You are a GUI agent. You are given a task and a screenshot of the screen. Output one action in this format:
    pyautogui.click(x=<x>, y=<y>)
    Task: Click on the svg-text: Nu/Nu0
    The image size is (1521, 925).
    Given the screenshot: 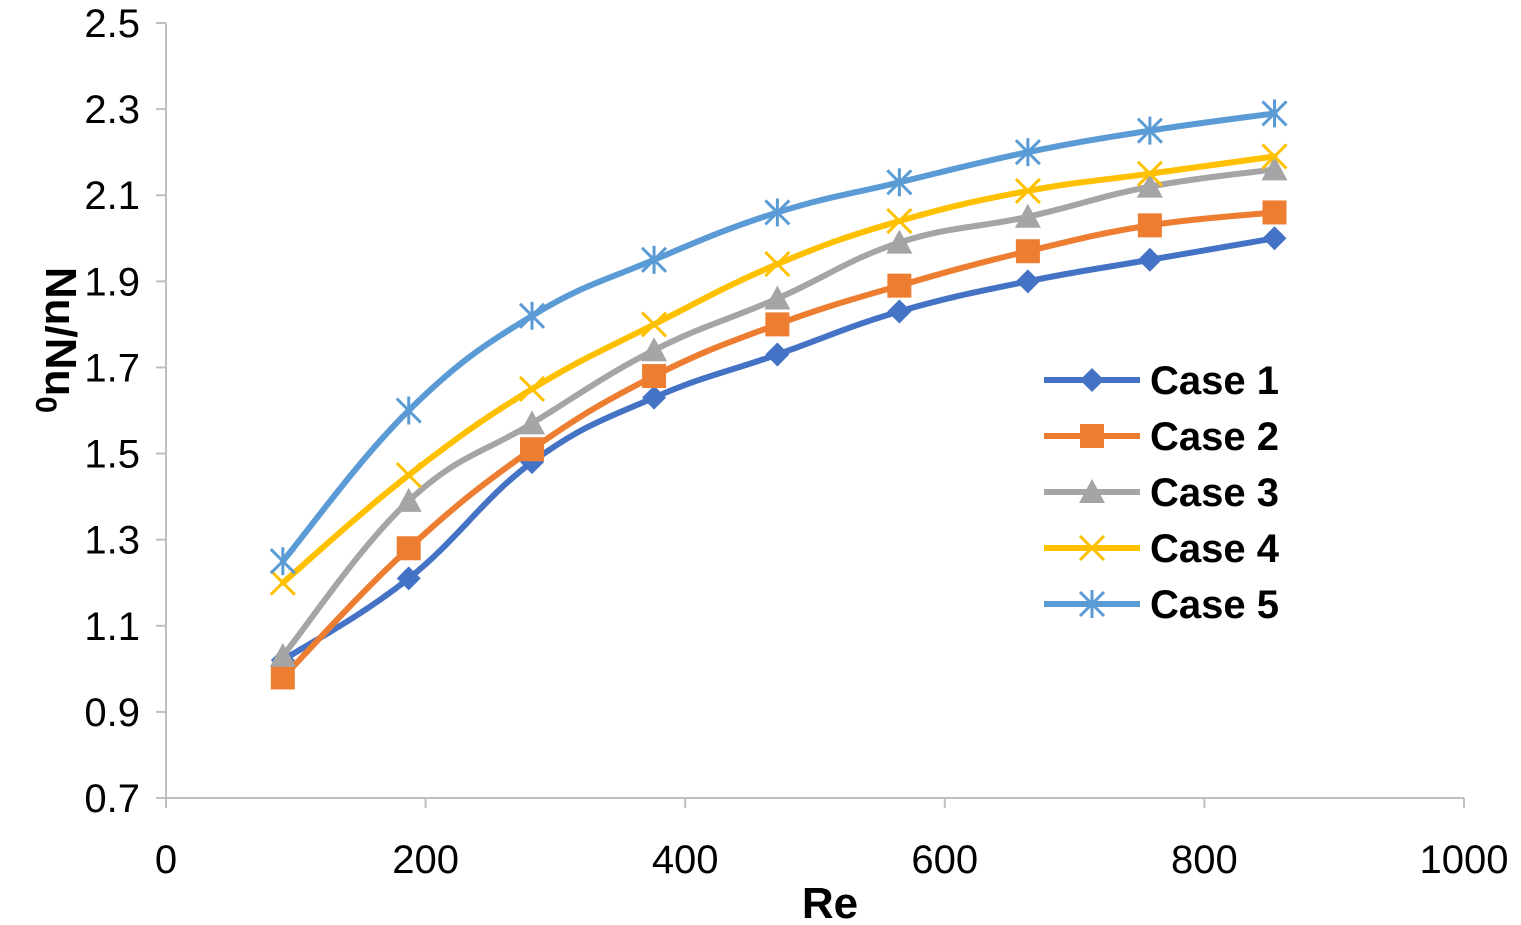 What is the action you would take?
    pyautogui.click(x=57, y=340)
    